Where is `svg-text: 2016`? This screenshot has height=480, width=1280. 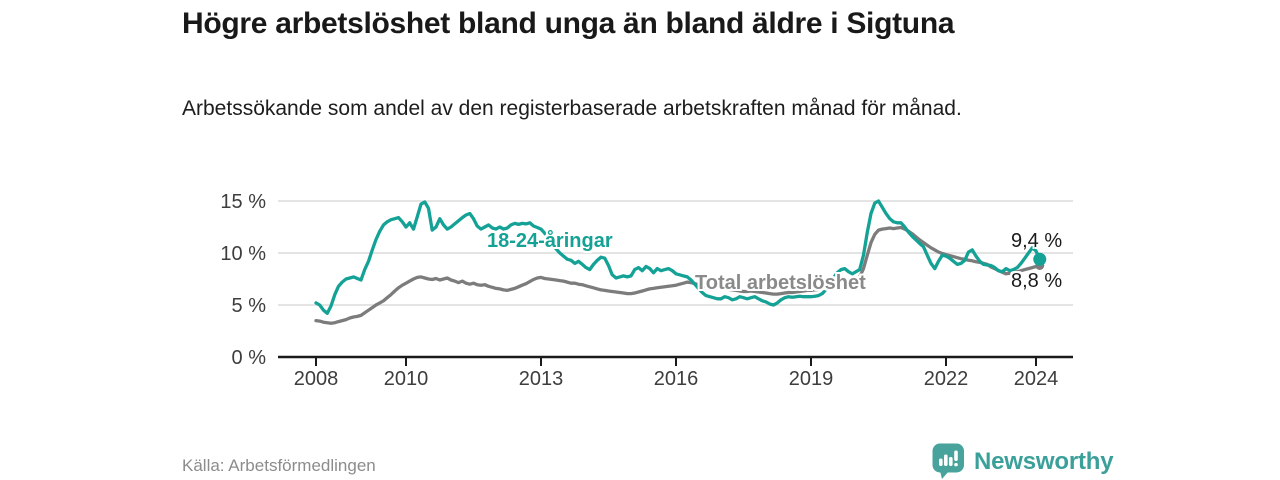 svg-text: 2016 is located at coordinates (676, 379).